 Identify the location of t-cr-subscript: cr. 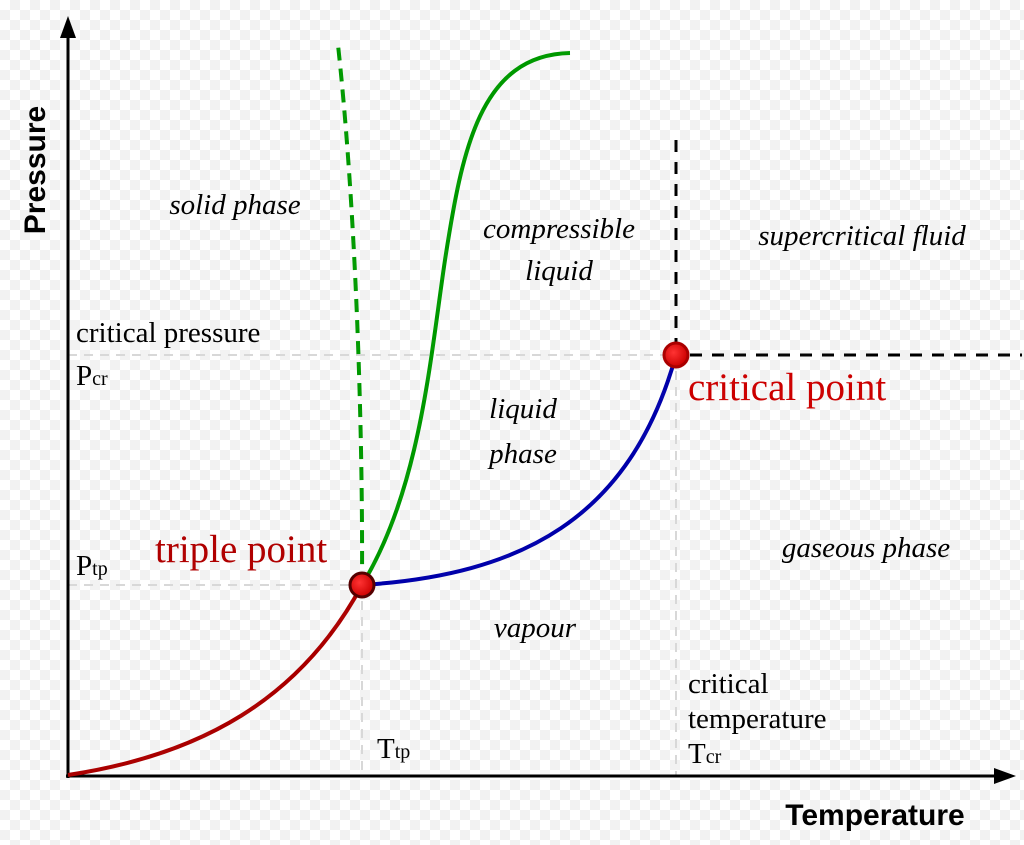
(714, 757).